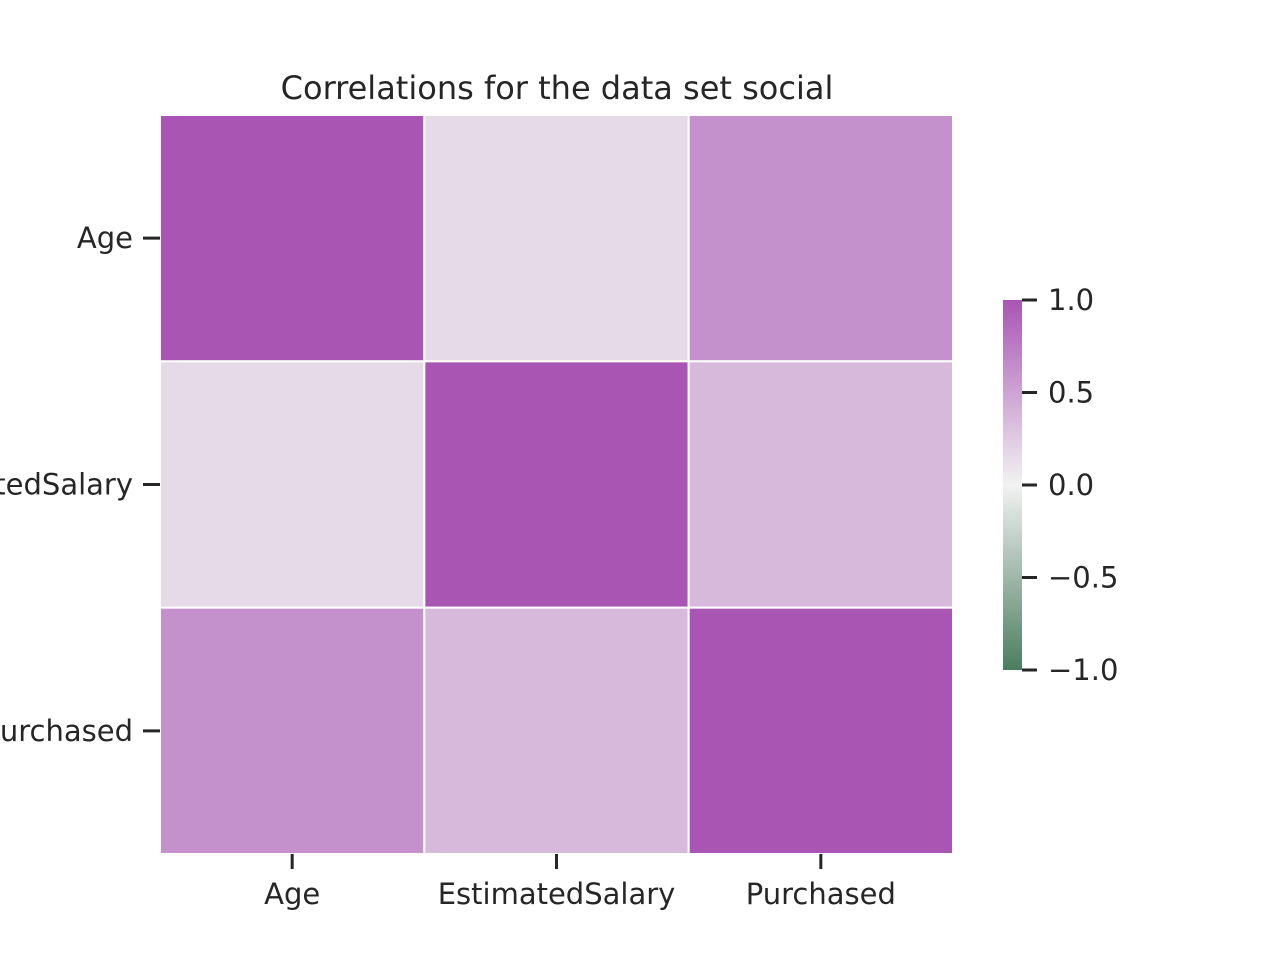 This screenshot has height=960, width=1280. I want to click on colorbar-tick-label: 0.0, so click(1071, 485).